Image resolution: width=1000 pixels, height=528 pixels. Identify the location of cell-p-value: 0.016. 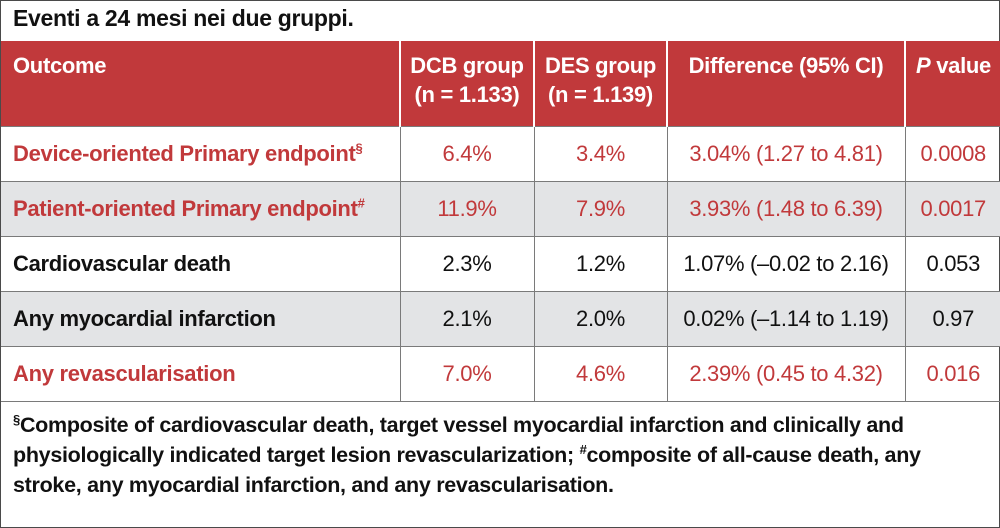
(952, 374).